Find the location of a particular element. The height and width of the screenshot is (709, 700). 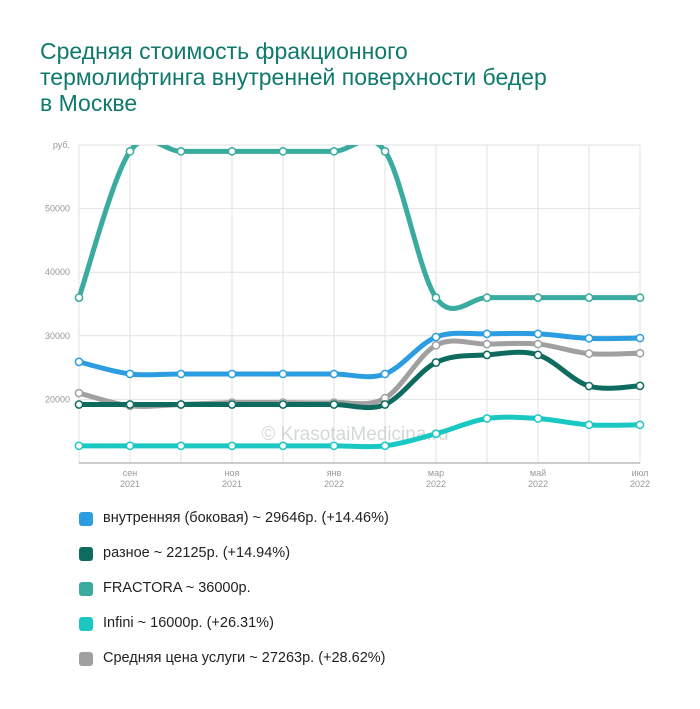

y-unit-label: руб. is located at coordinates (61, 145).